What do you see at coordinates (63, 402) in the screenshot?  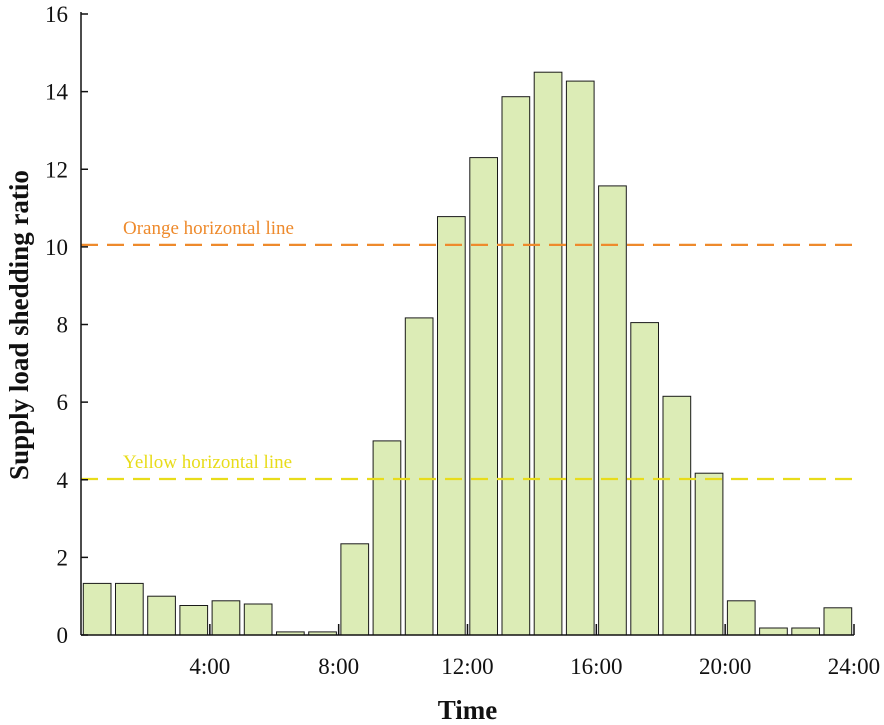 I see `y-tick-label: 6` at bounding box center [63, 402].